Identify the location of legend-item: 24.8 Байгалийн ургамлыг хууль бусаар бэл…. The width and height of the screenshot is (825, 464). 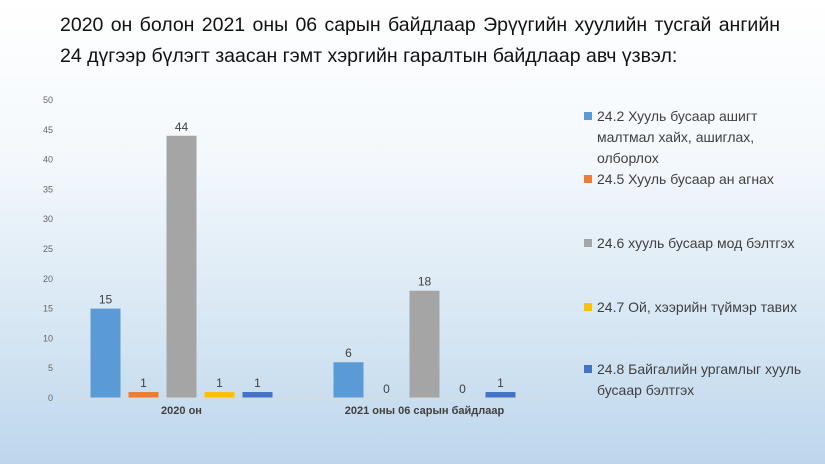
(700, 380).